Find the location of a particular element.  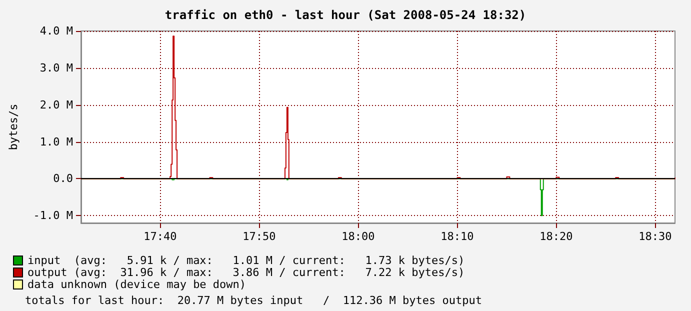

x-tick-label: 18:20 is located at coordinates (556, 236).